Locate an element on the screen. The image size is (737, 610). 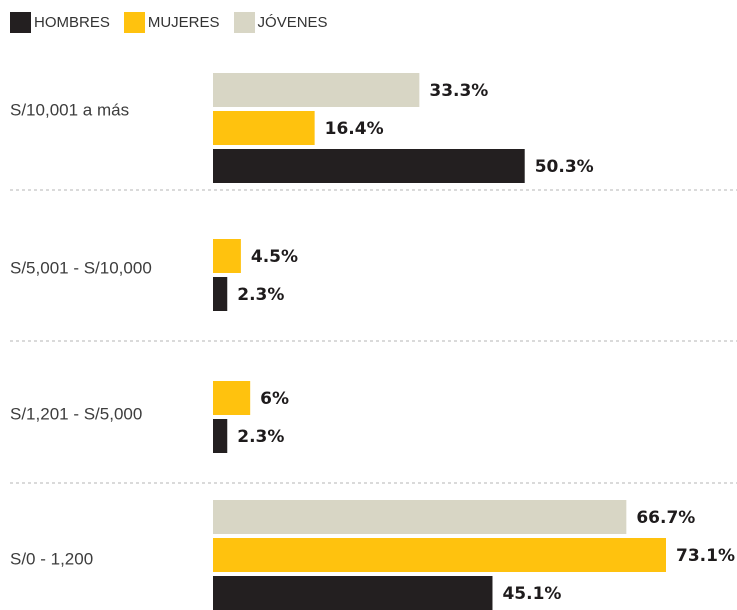
category-label-2: S/1,201 - S/5,000 is located at coordinates (76, 413).